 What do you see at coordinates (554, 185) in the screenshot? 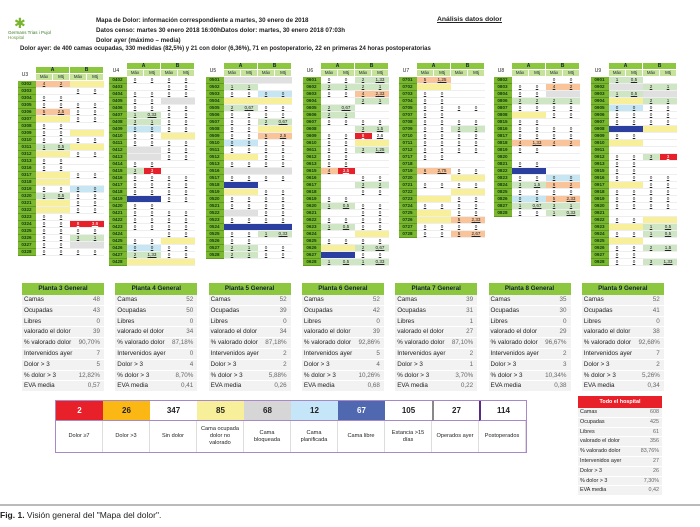
I see `bed-b-max: 6` at bounding box center [554, 185].